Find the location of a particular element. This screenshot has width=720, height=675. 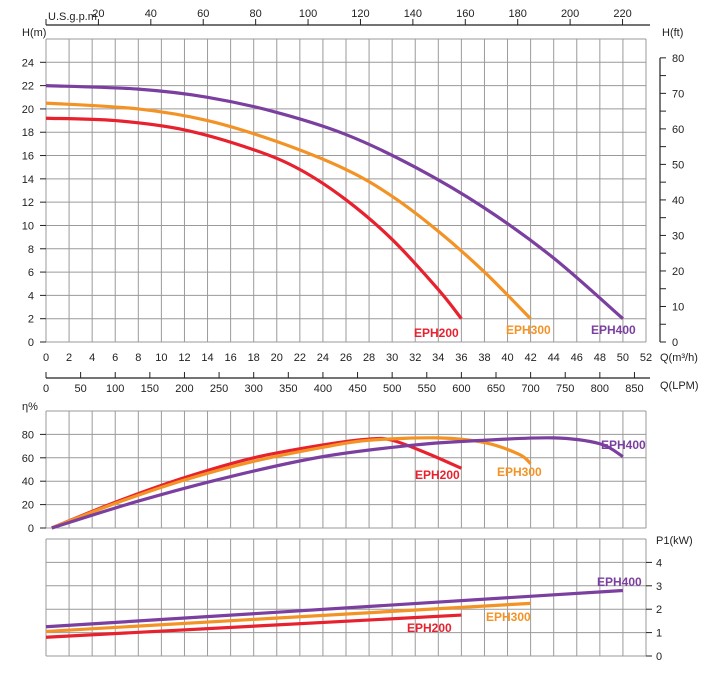

x-tick-label: 22 is located at coordinates (300, 358).